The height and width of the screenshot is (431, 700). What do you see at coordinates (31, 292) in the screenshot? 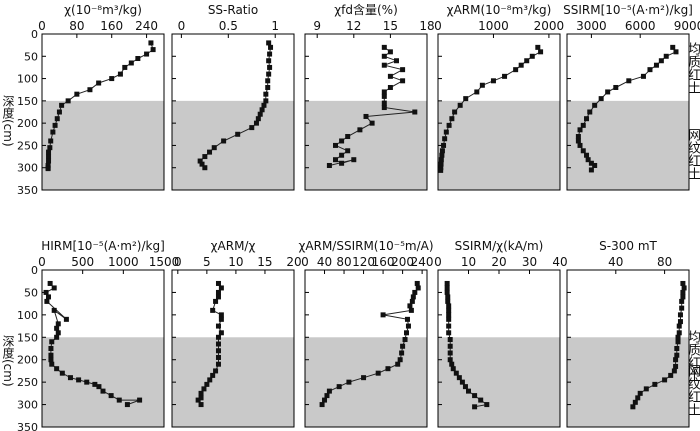
I see `y-tick-label-5-1: 50` at bounding box center [31, 292].